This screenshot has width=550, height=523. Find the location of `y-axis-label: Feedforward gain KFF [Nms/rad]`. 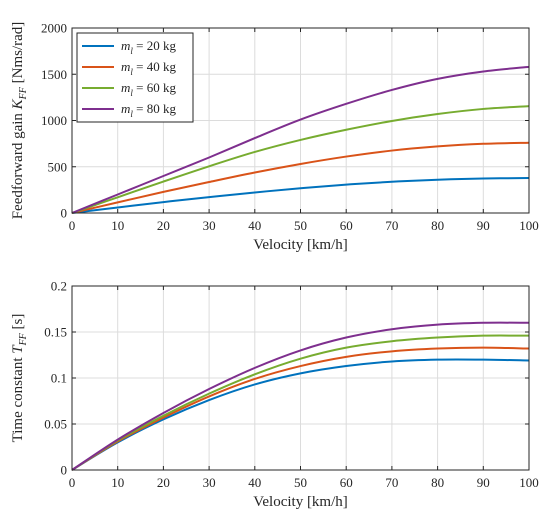

y-axis-label: Feedforward gain KFF [Nms/rad] is located at coordinates (19, 121).